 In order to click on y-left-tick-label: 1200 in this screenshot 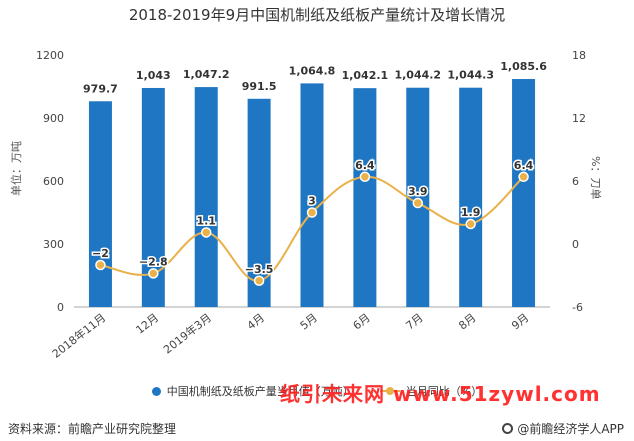, I will do `click(50, 55)`.